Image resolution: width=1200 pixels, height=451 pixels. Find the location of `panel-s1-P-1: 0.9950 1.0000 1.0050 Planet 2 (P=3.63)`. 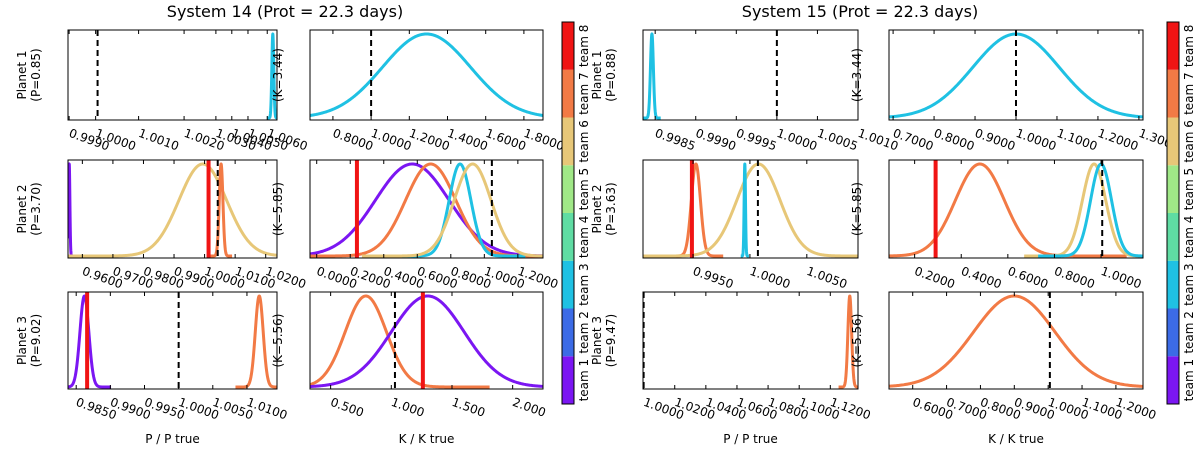

panel-s1-P-1: 0.9950 1.0000 1.0050 Planet 2 (P=3.63) is located at coordinates (724, 225).